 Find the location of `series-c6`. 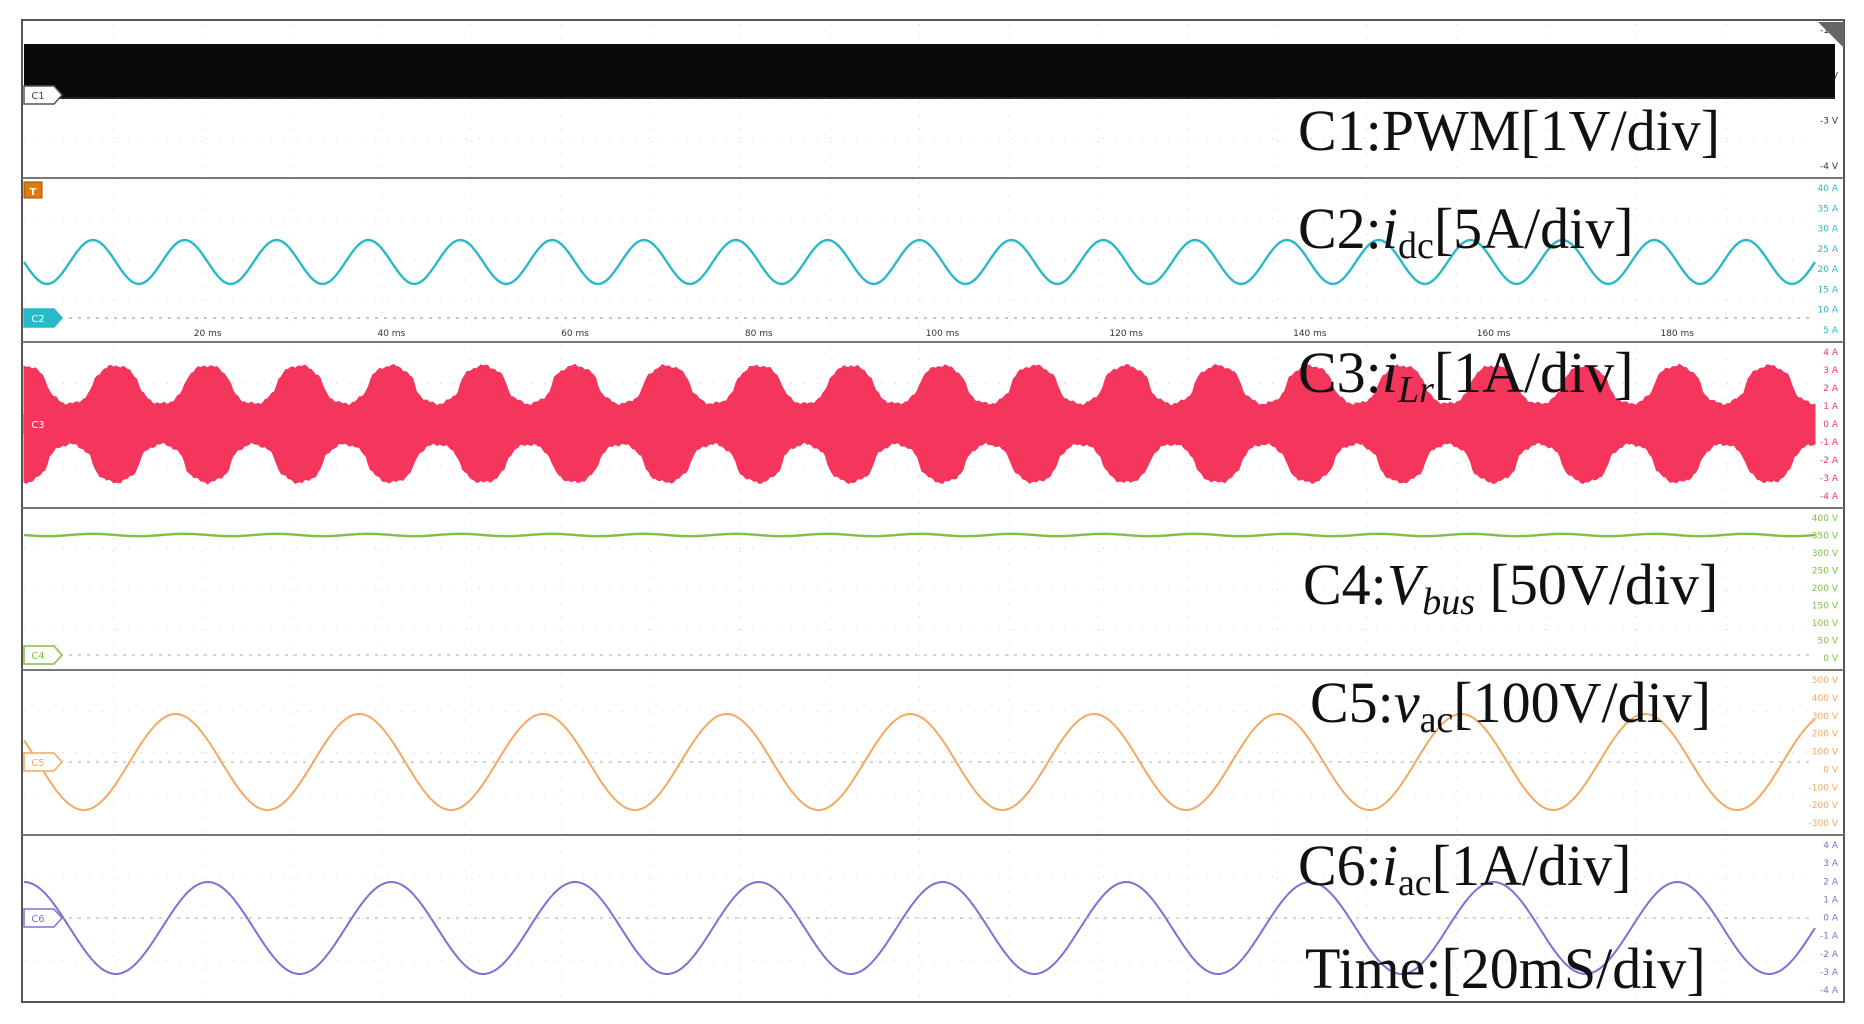

series-c6 is located at coordinates (919, 928).